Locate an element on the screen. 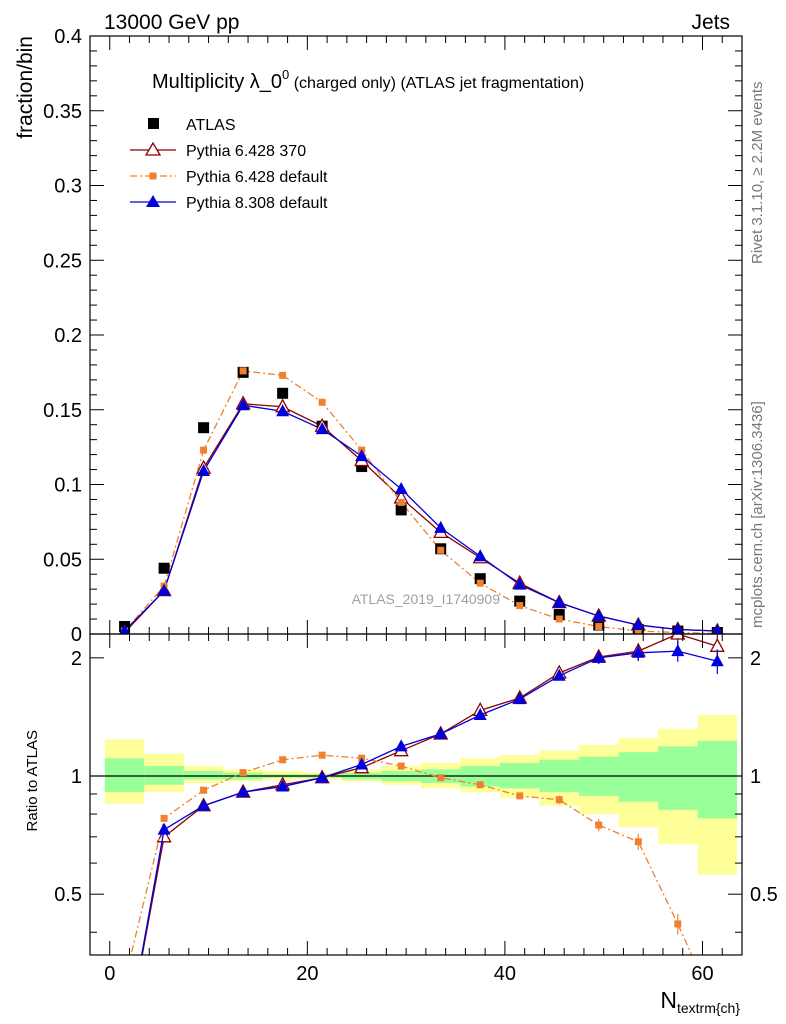 Image resolution: width=786 pixels, height=1024 pixels. ratio-ytick-label: 0.5 is located at coordinates (68, 895).